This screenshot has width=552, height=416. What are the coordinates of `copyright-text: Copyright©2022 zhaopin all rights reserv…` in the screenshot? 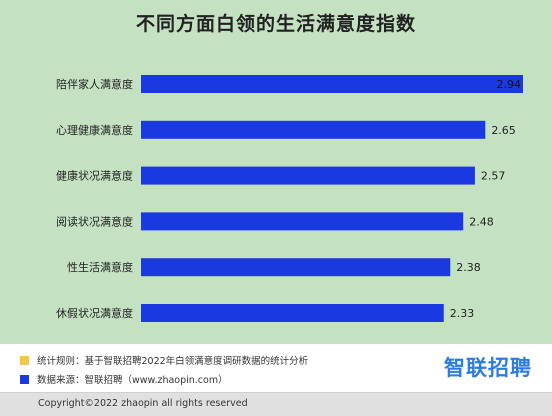 It's located at (143, 403).